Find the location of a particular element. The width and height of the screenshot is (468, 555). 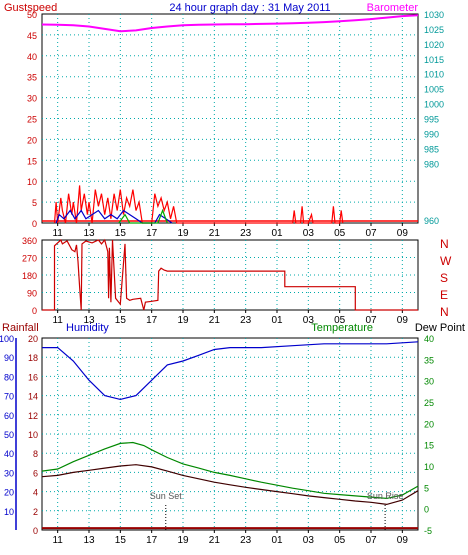

humidity-axis-tick: 50 is located at coordinates (9, 435).